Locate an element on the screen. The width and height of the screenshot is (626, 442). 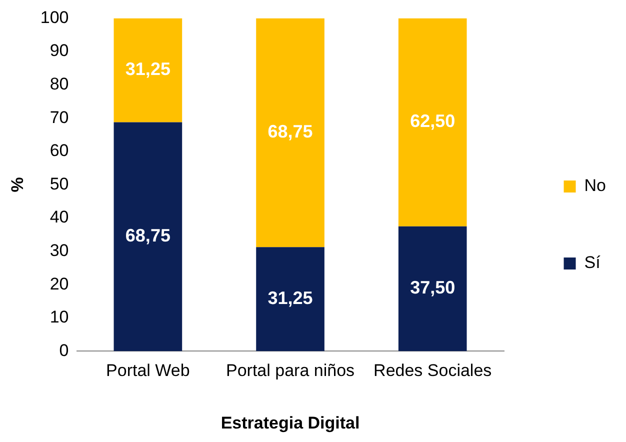
y-tick-label: 40 is located at coordinates (59, 217).